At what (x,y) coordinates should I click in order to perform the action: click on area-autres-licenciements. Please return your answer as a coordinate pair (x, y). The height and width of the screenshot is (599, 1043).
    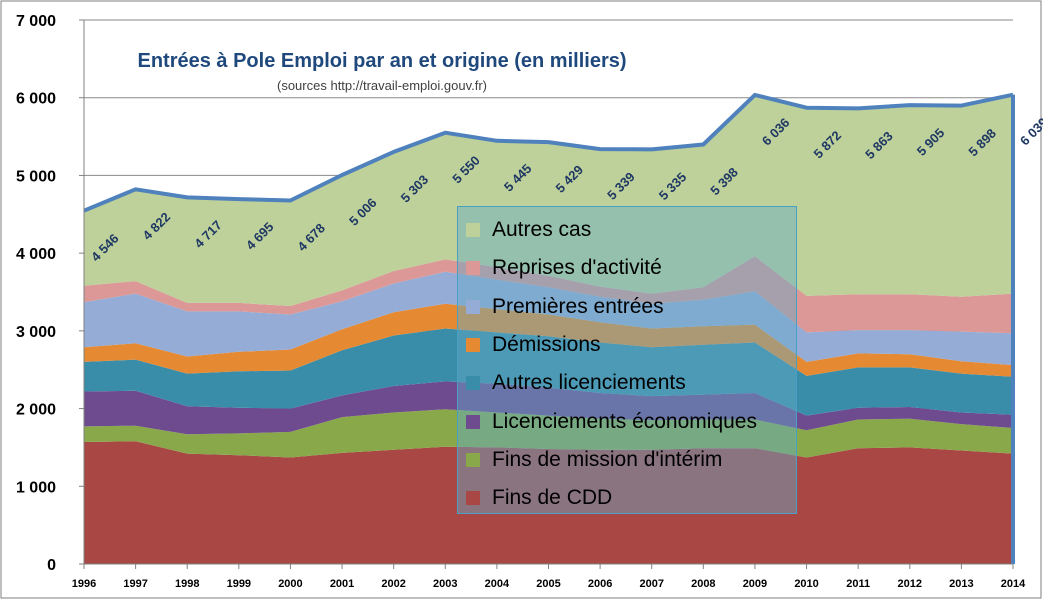
    Looking at the image, I should click on (548, 372).